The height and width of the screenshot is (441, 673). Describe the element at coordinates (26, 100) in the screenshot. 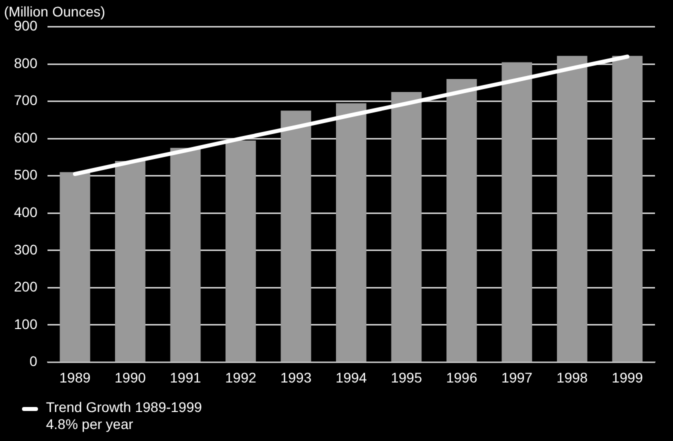

I see `y-tick-label: 700` at that location.